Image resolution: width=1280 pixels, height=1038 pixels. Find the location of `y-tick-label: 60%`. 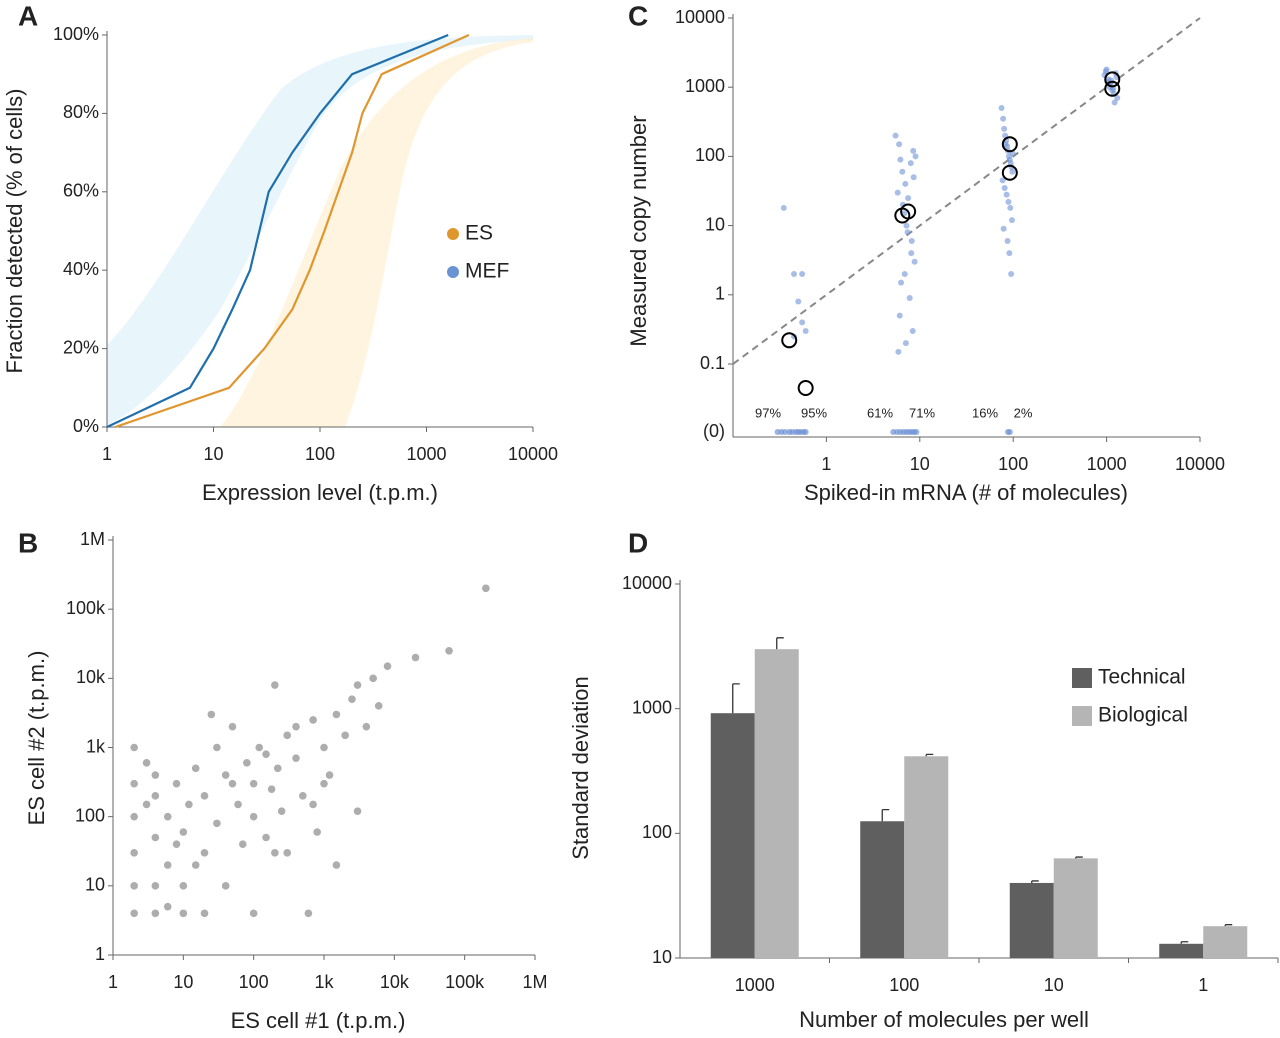

y-tick-label: 60% is located at coordinates (81, 191).